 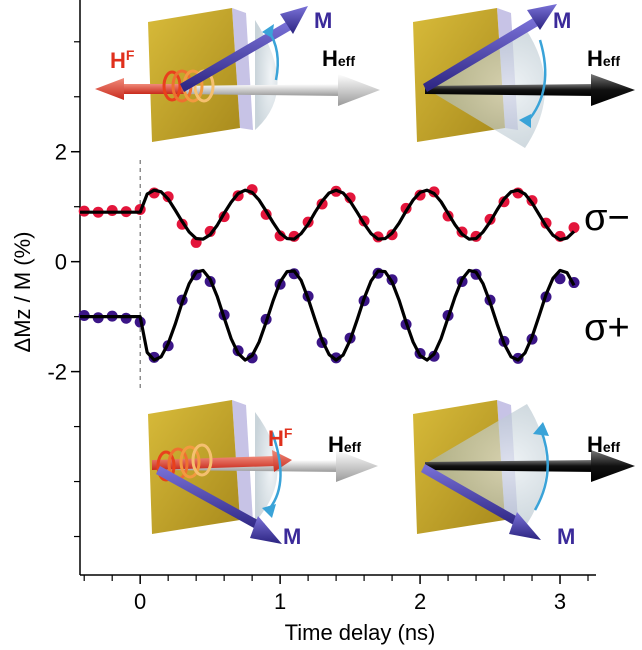 I want to click on x-tick-label: 0, so click(x=140, y=601).